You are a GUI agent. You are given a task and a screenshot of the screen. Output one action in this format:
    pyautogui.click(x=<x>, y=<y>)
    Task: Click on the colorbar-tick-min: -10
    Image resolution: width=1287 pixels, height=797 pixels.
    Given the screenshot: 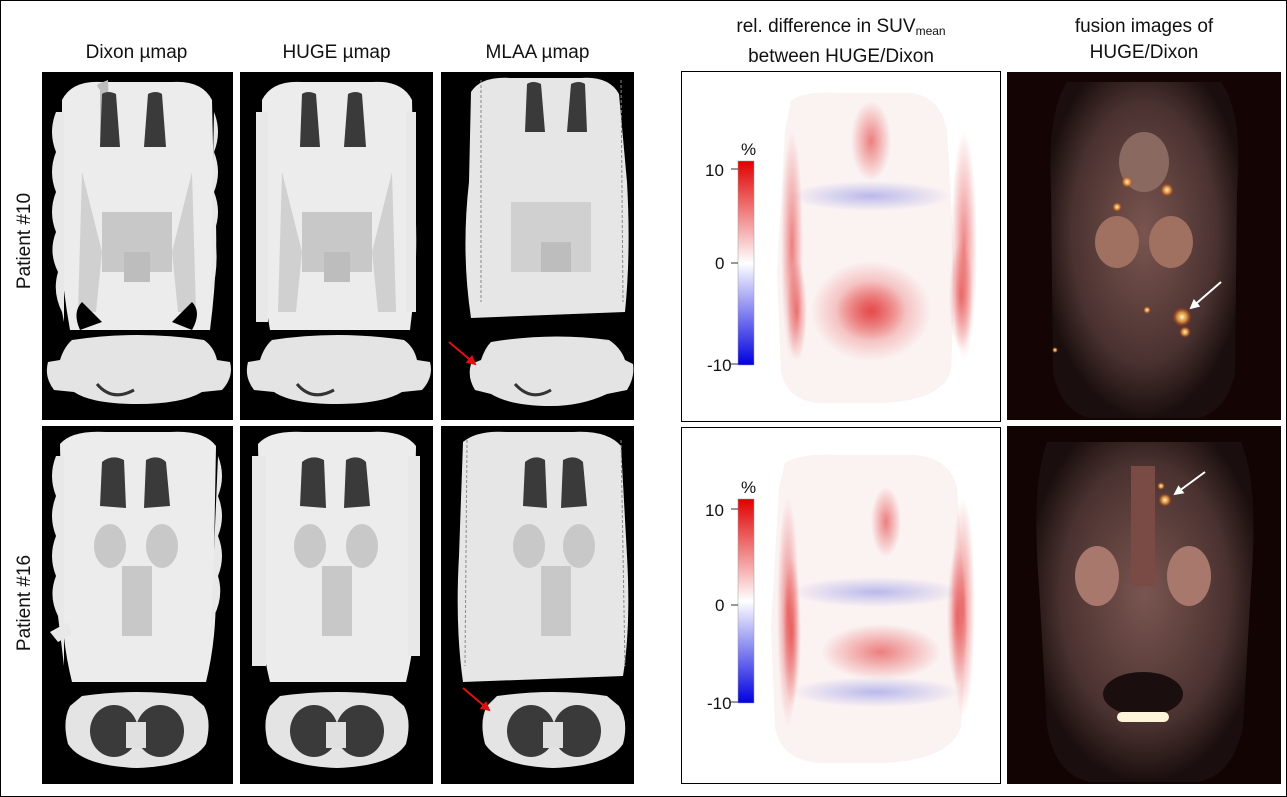 What is the action you would take?
    pyautogui.click(x=719, y=365)
    